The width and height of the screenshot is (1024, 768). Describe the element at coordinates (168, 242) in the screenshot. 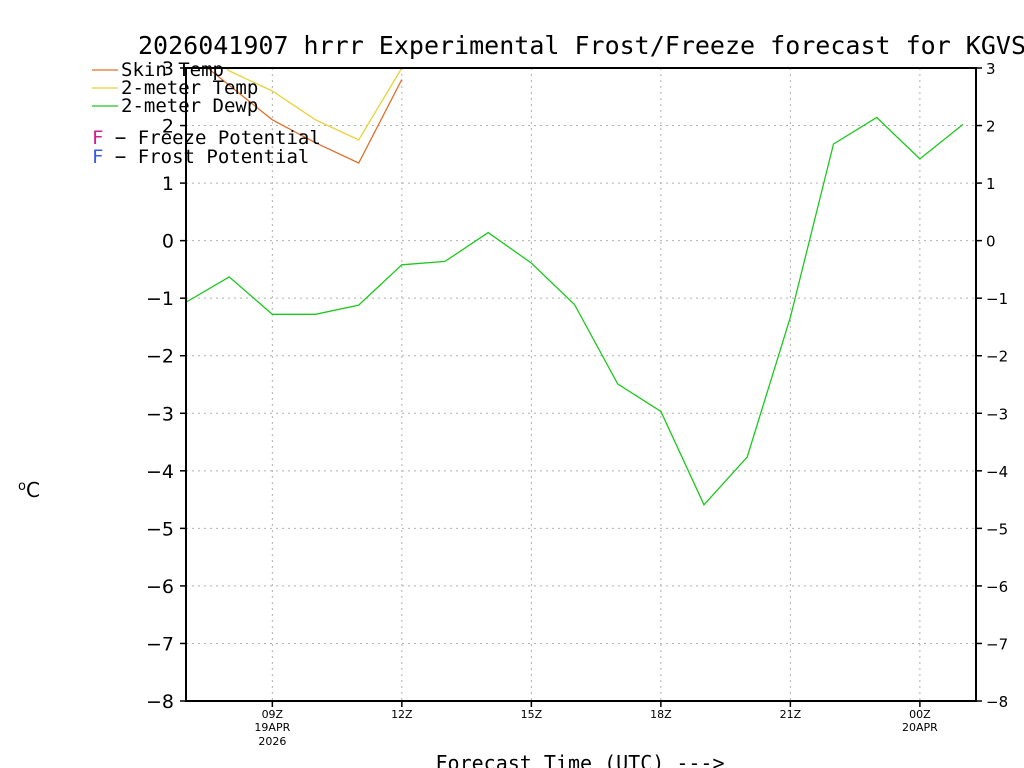

I see `y-tick-label-left: 0` at that location.